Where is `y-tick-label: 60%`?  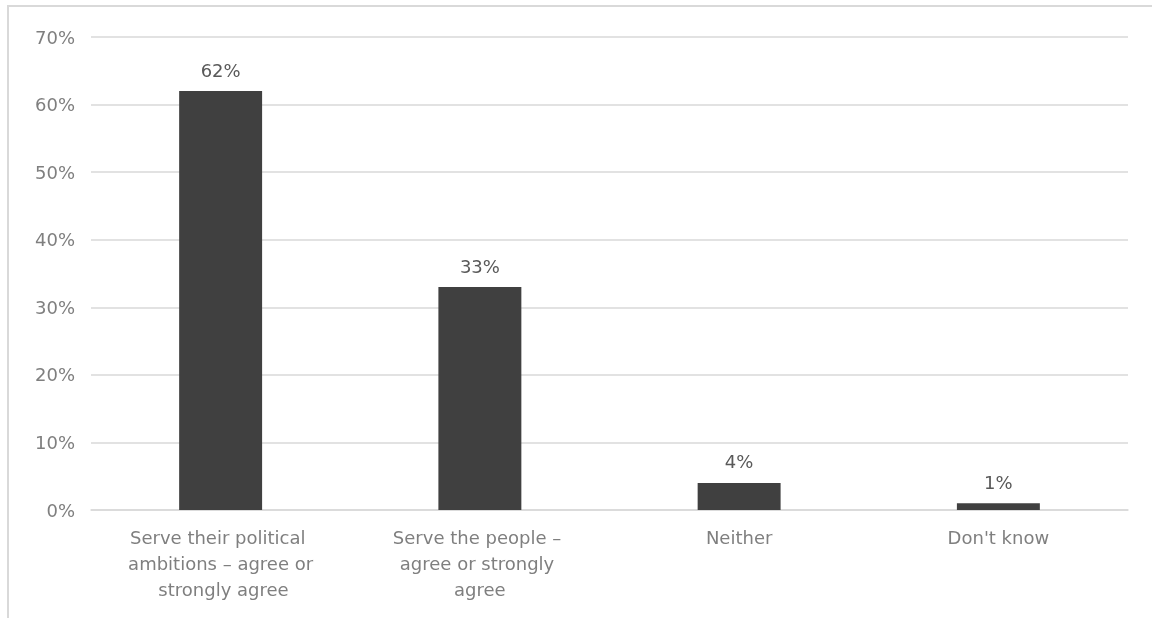
y-tick-label: 60% is located at coordinates (54, 105).